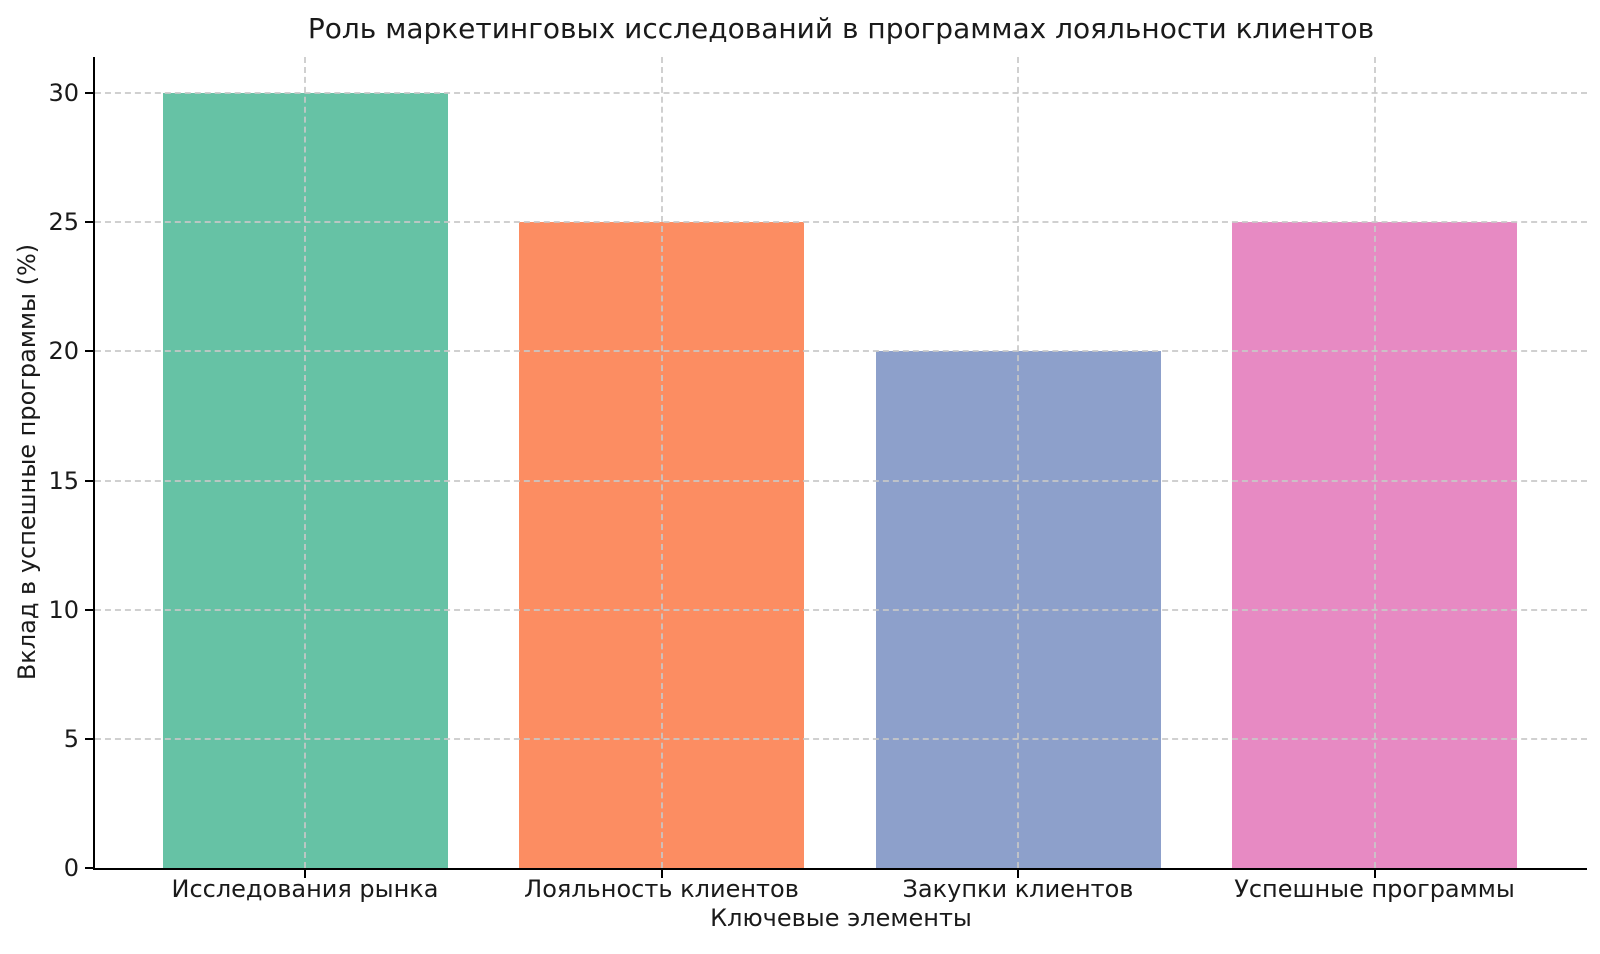 The width and height of the screenshot is (1600, 954). Describe the element at coordinates (63, 93) in the screenshot. I see `y-tick-label: 30` at that location.